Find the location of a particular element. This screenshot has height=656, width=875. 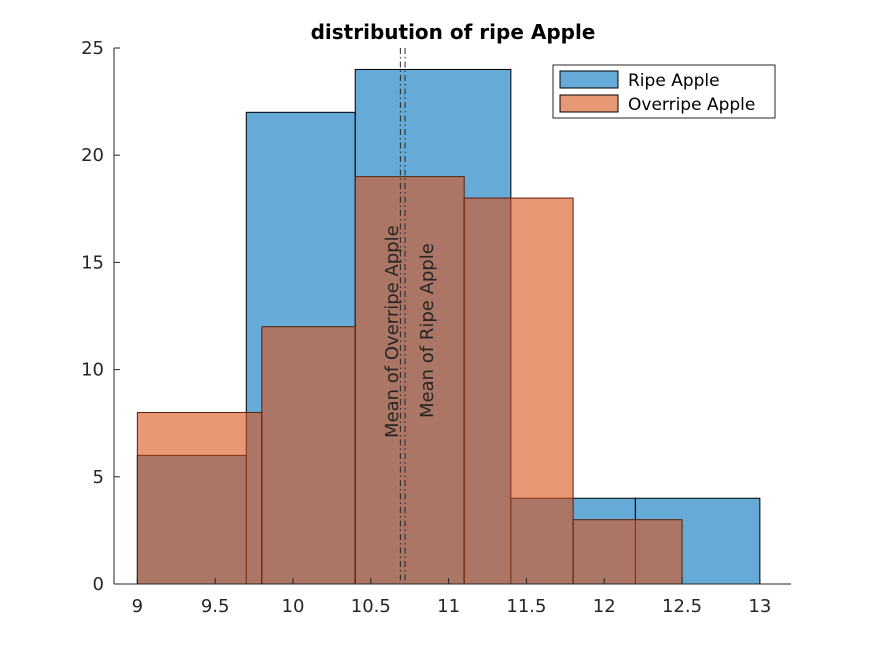

y-tick-label: 15 is located at coordinates (92, 262).